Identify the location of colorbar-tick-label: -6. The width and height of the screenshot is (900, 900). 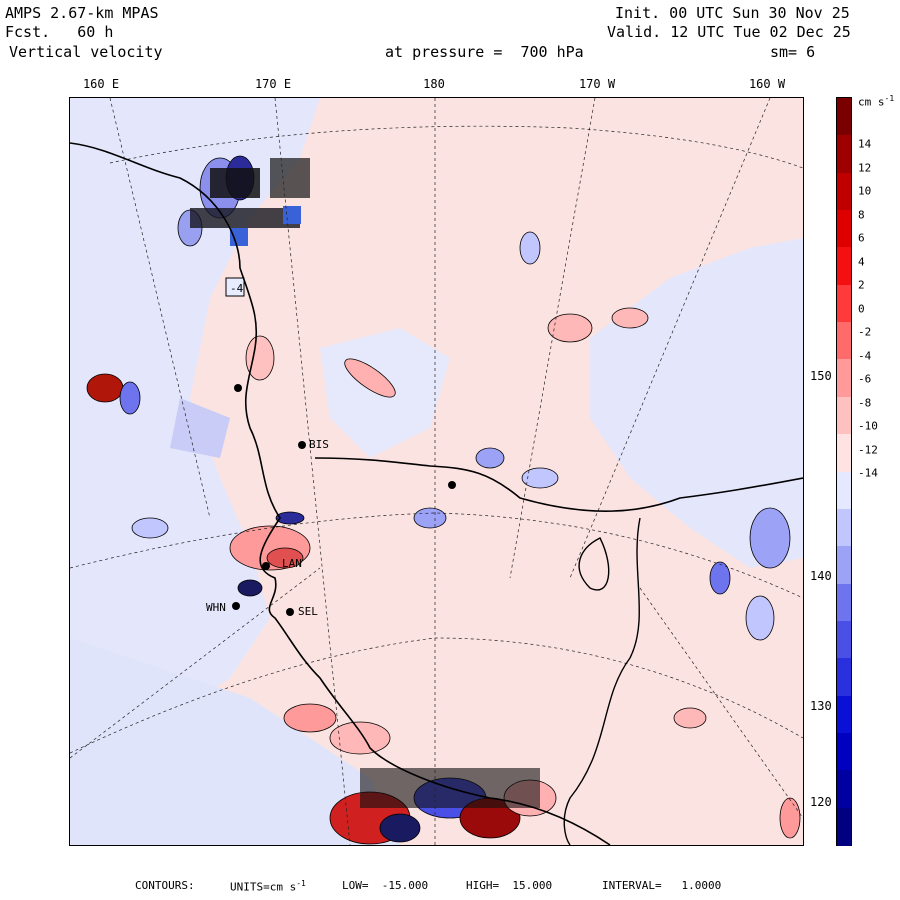
(865, 379).